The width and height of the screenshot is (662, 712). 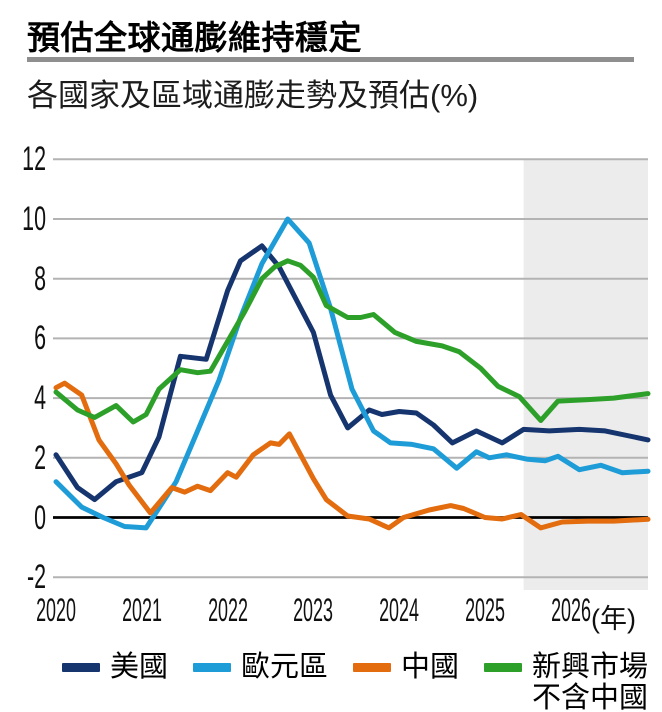 I want to click on y-tick-label: -2, so click(x=36, y=577).